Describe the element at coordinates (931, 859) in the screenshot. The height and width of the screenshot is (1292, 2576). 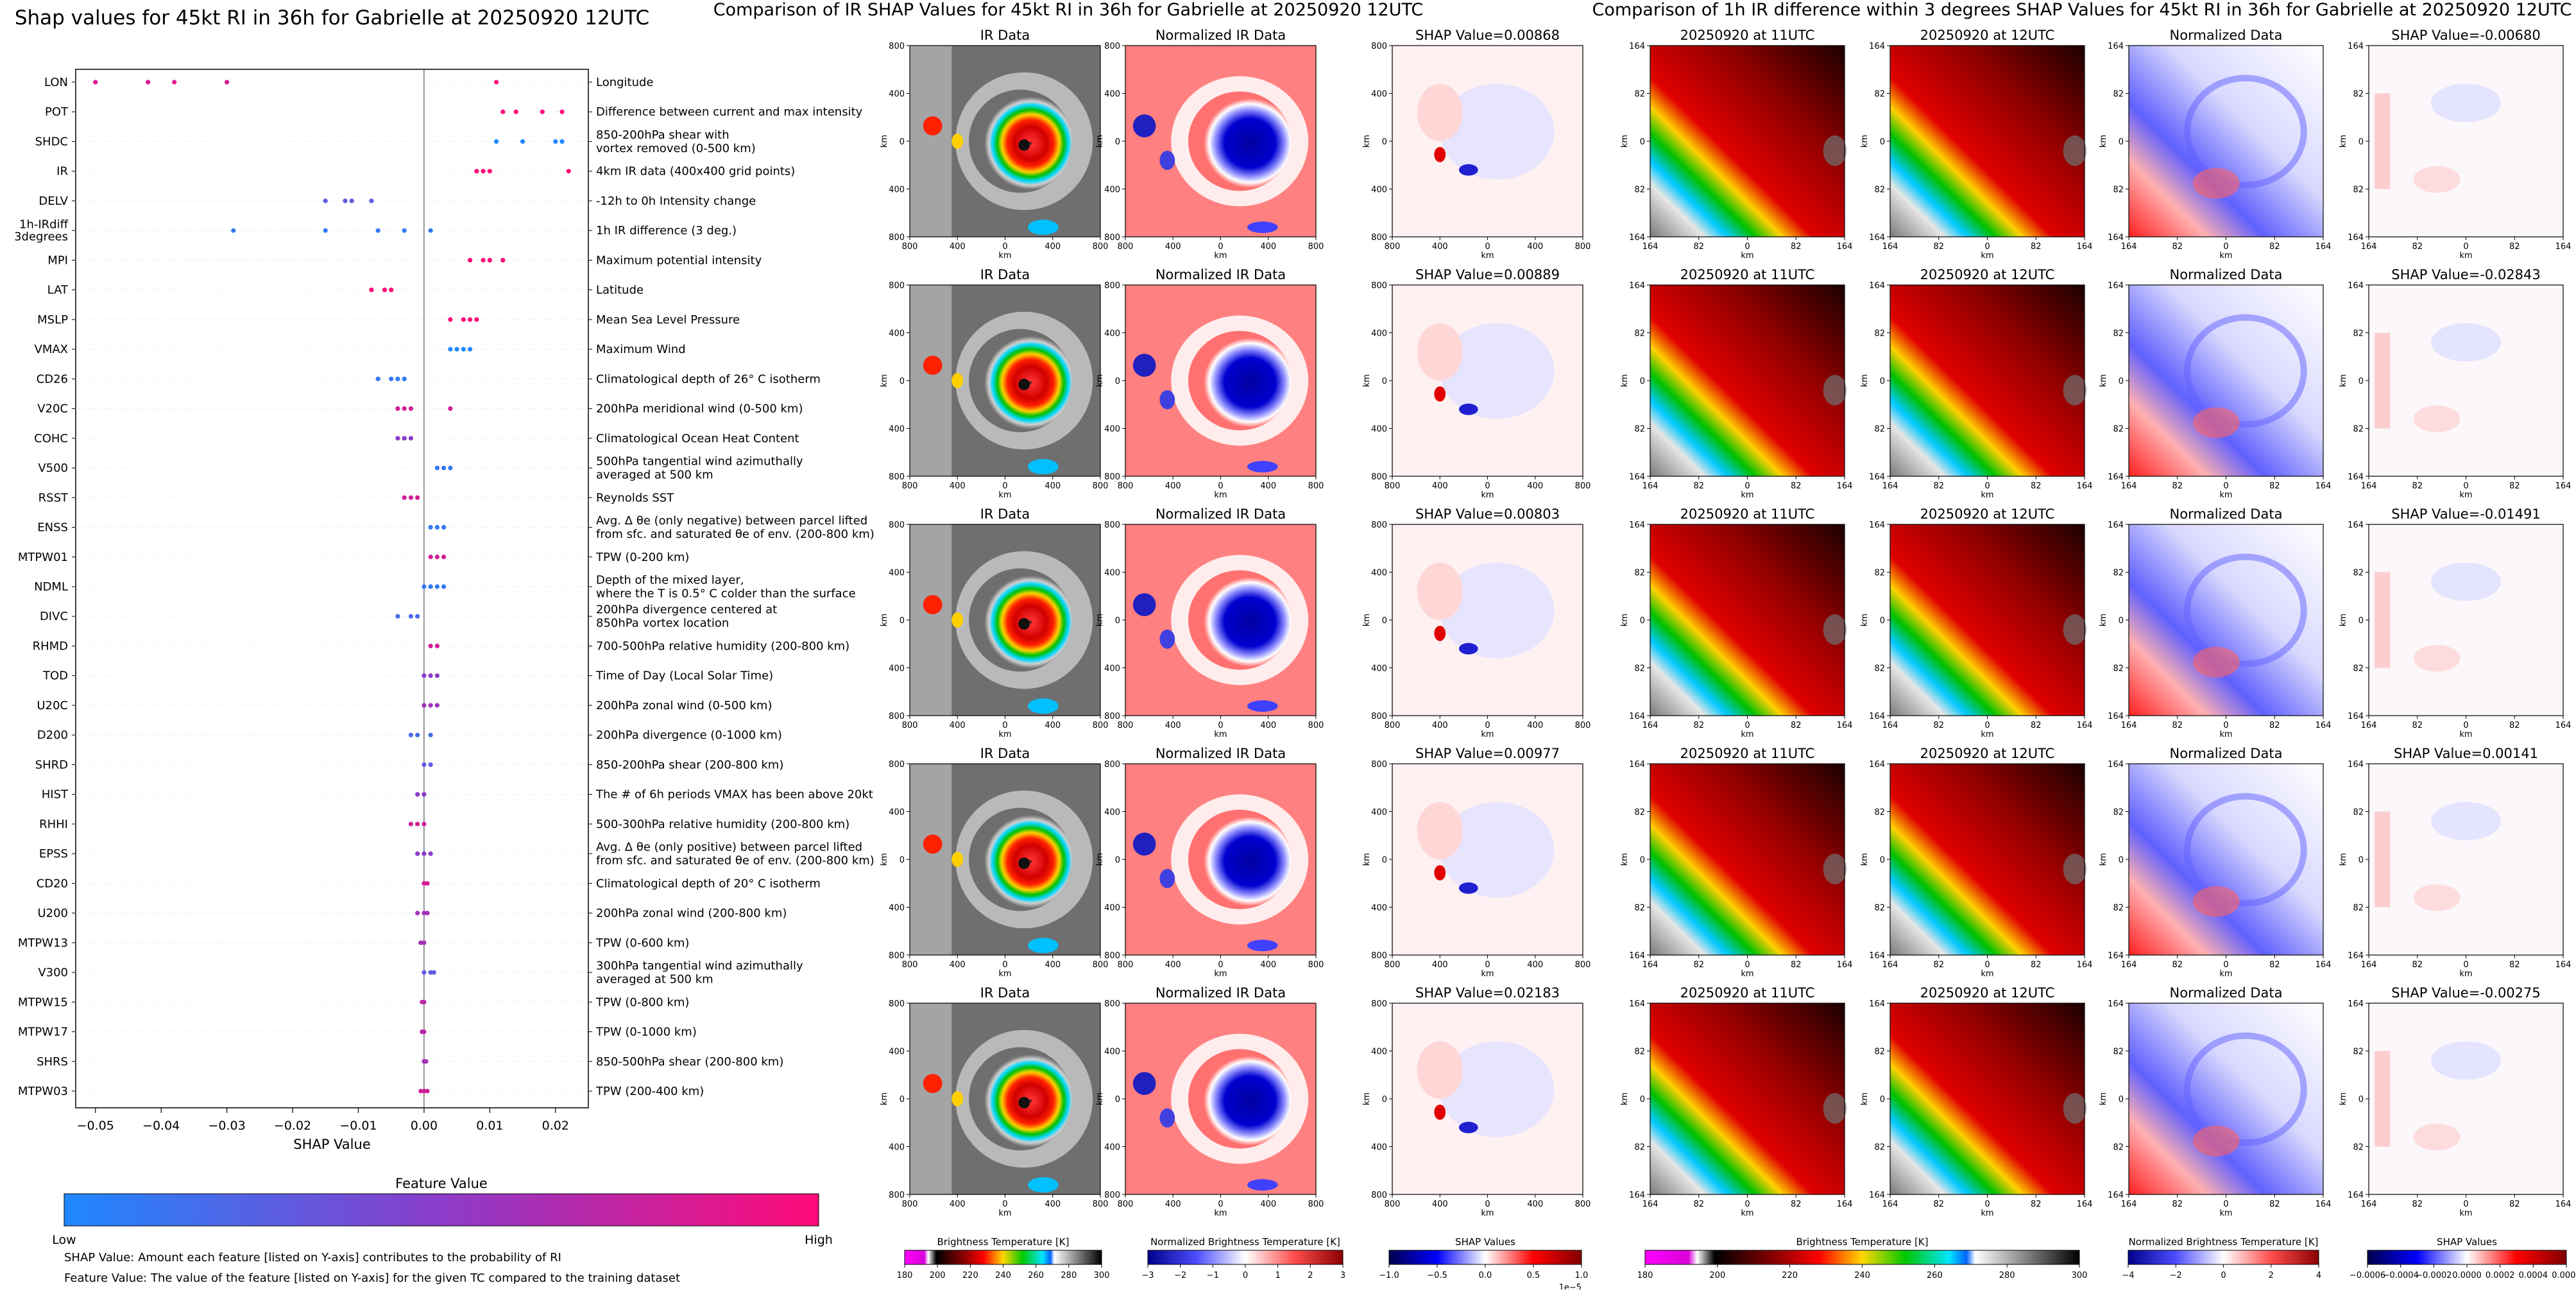
I see `ir-cloud-band` at that location.